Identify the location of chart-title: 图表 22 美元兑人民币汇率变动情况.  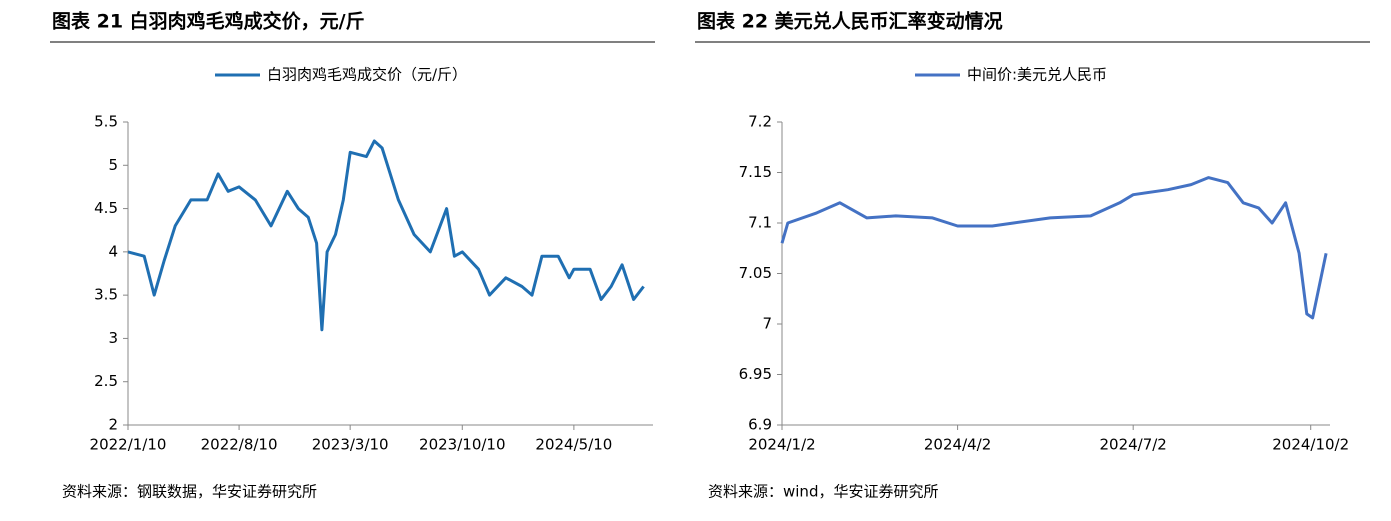
(850, 21).